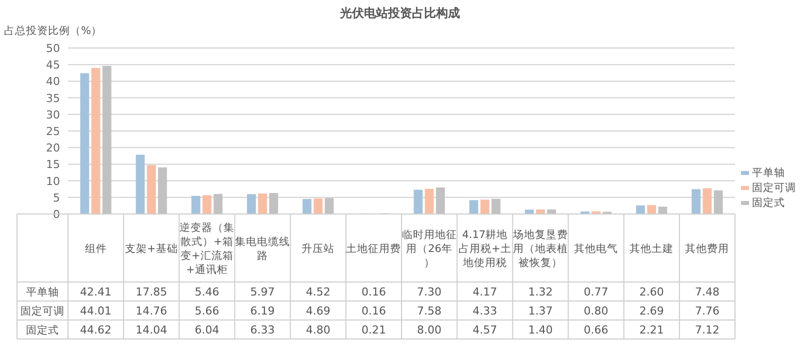 The height and width of the screenshot is (345, 800). I want to click on data-label: 1.40, so click(540, 330).